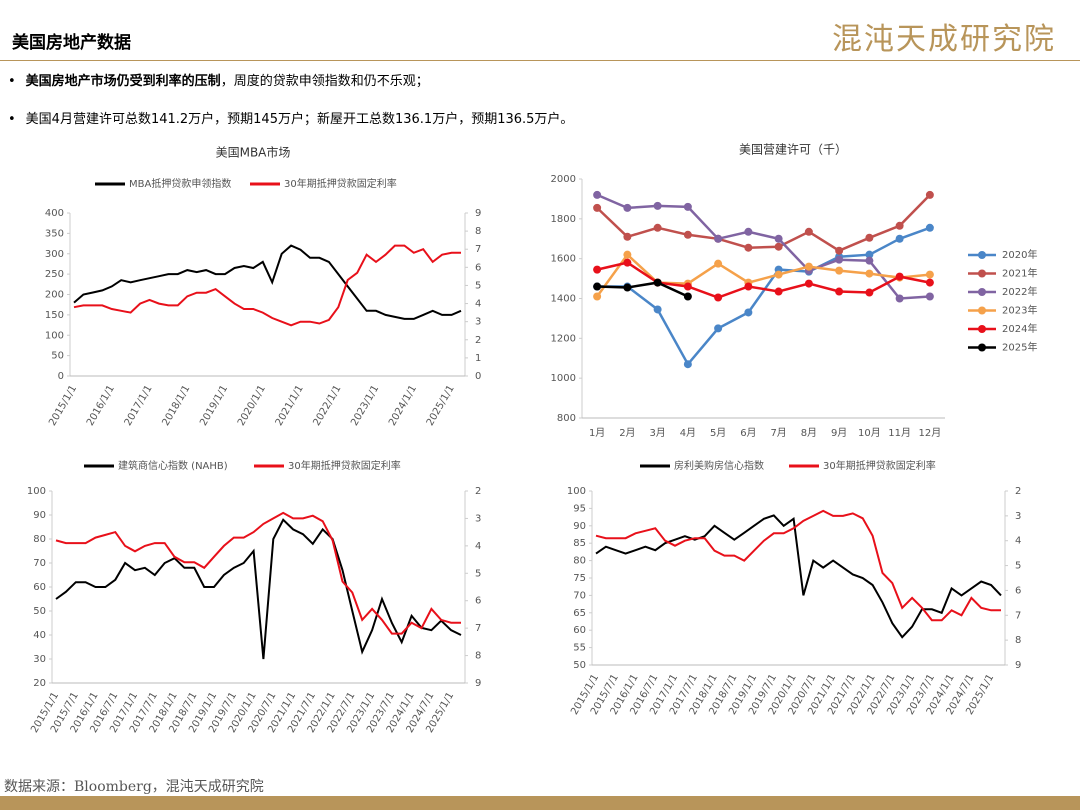  I want to click on y-tick-label: 100, so click(576, 491).